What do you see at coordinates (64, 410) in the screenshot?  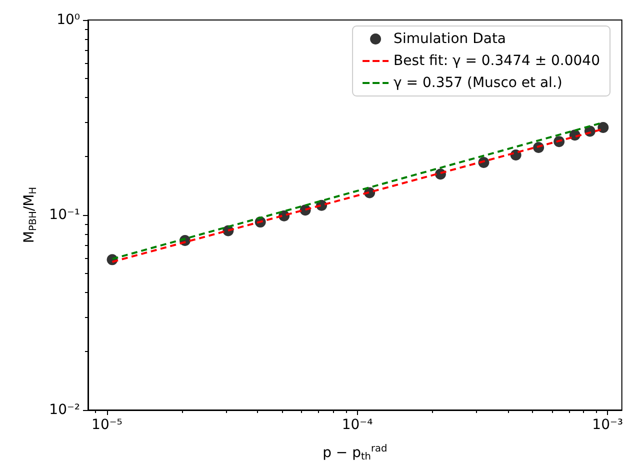 I see `y-tick-label: 10⁻²` at bounding box center [64, 410].